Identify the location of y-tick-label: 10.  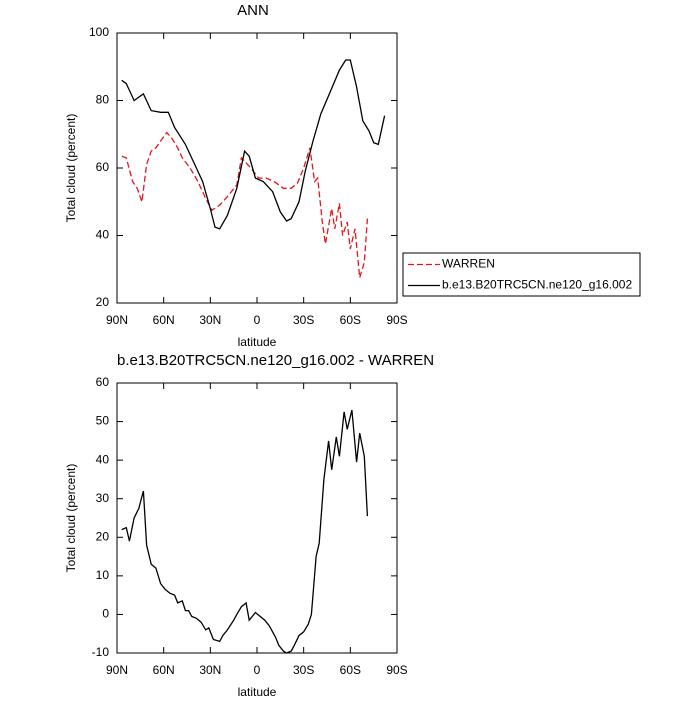
(103, 575).